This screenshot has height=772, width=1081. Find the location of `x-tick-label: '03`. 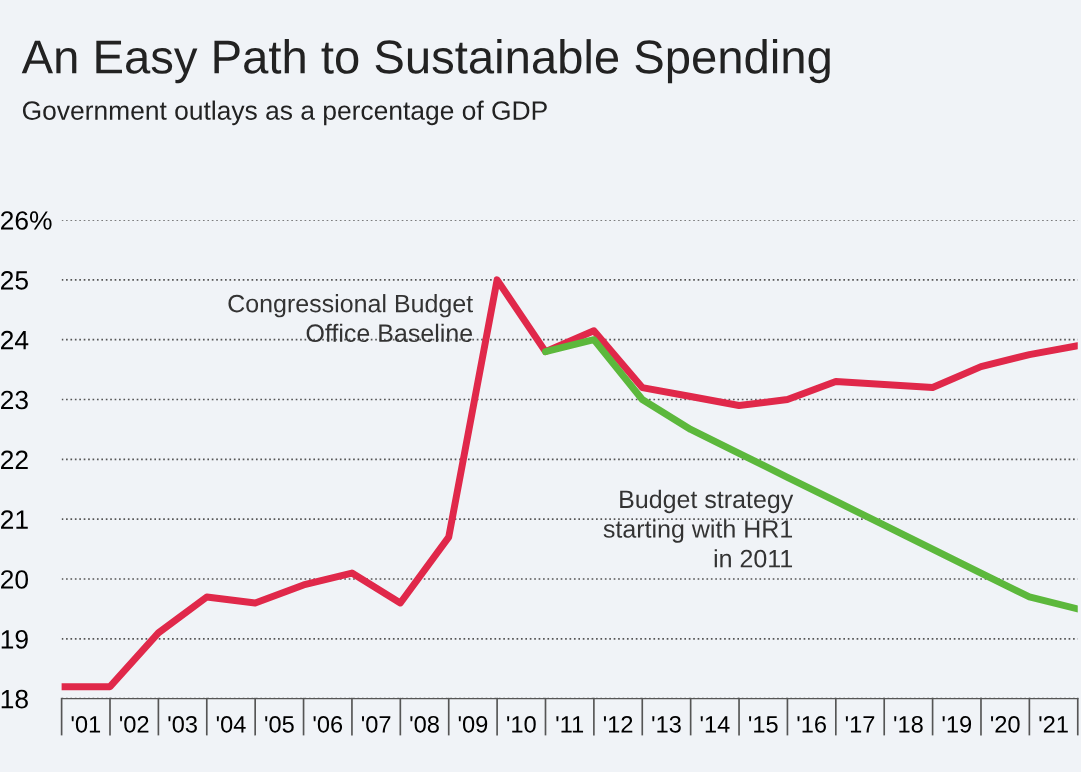

x-tick-label: '03 is located at coordinates (182, 724).